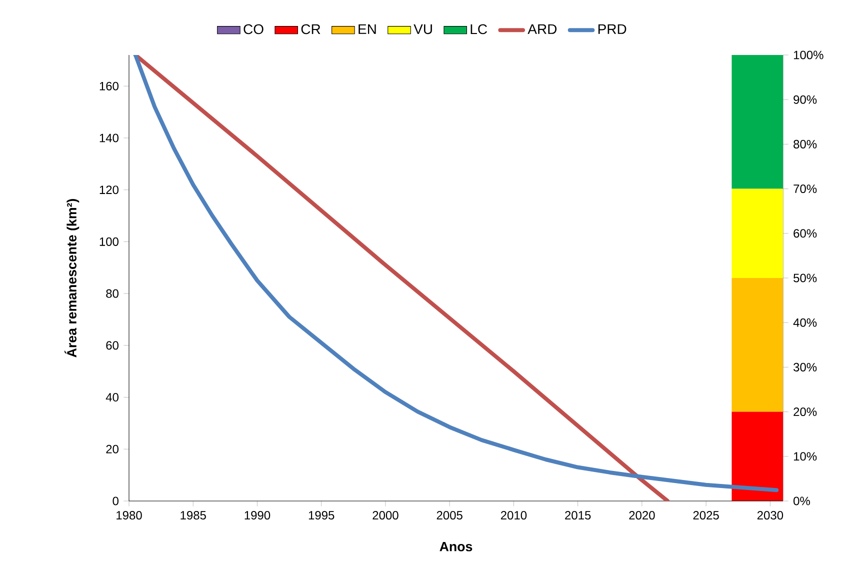  What do you see at coordinates (321, 515) in the screenshot?
I see `x-tick-label: 1995` at bounding box center [321, 515].